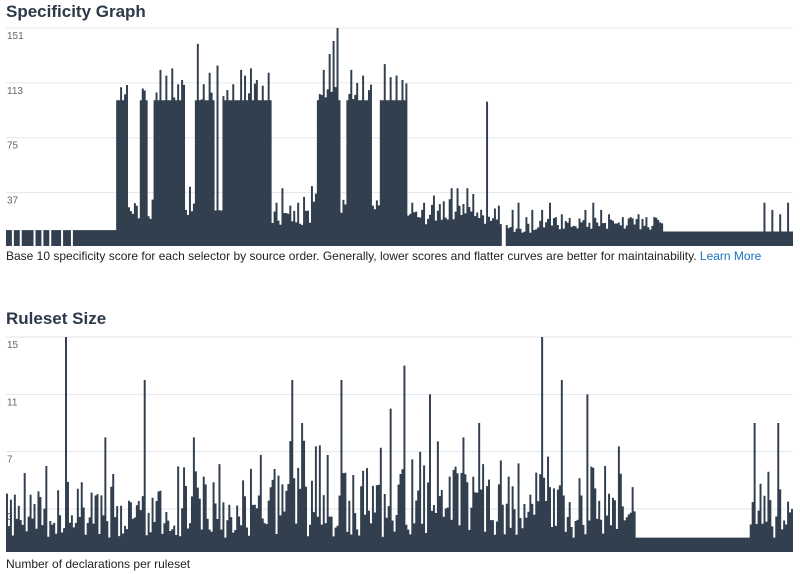 The width and height of the screenshot is (800, 574). Describe the element at coordinates (13, 201) in the screenshot. I see `y-tick-label: 37` at that location.